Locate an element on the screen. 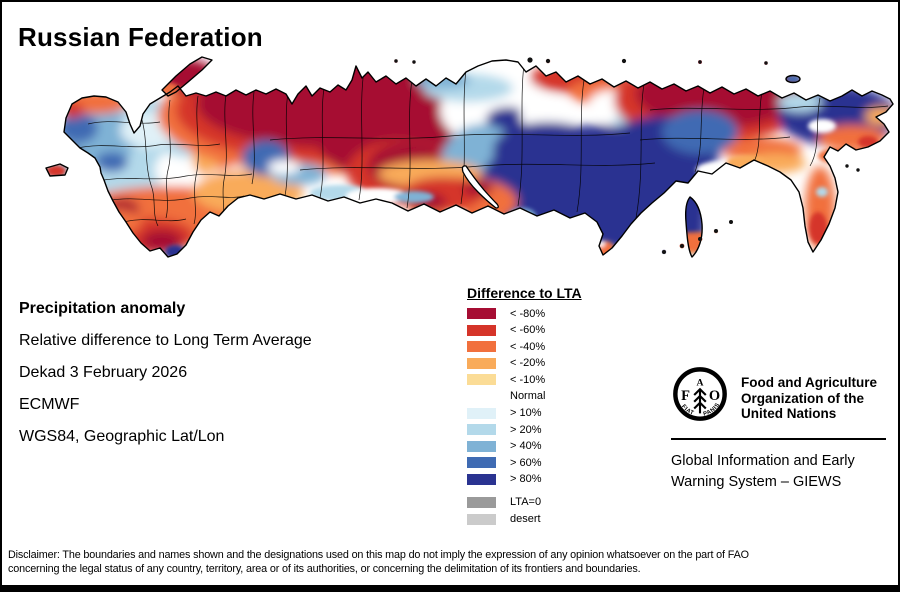 Image resolution: width=900 pixels, height=592 pixels. fao-logo-icon: F O A FIAT PANIS is located at coordinates (700, 394).